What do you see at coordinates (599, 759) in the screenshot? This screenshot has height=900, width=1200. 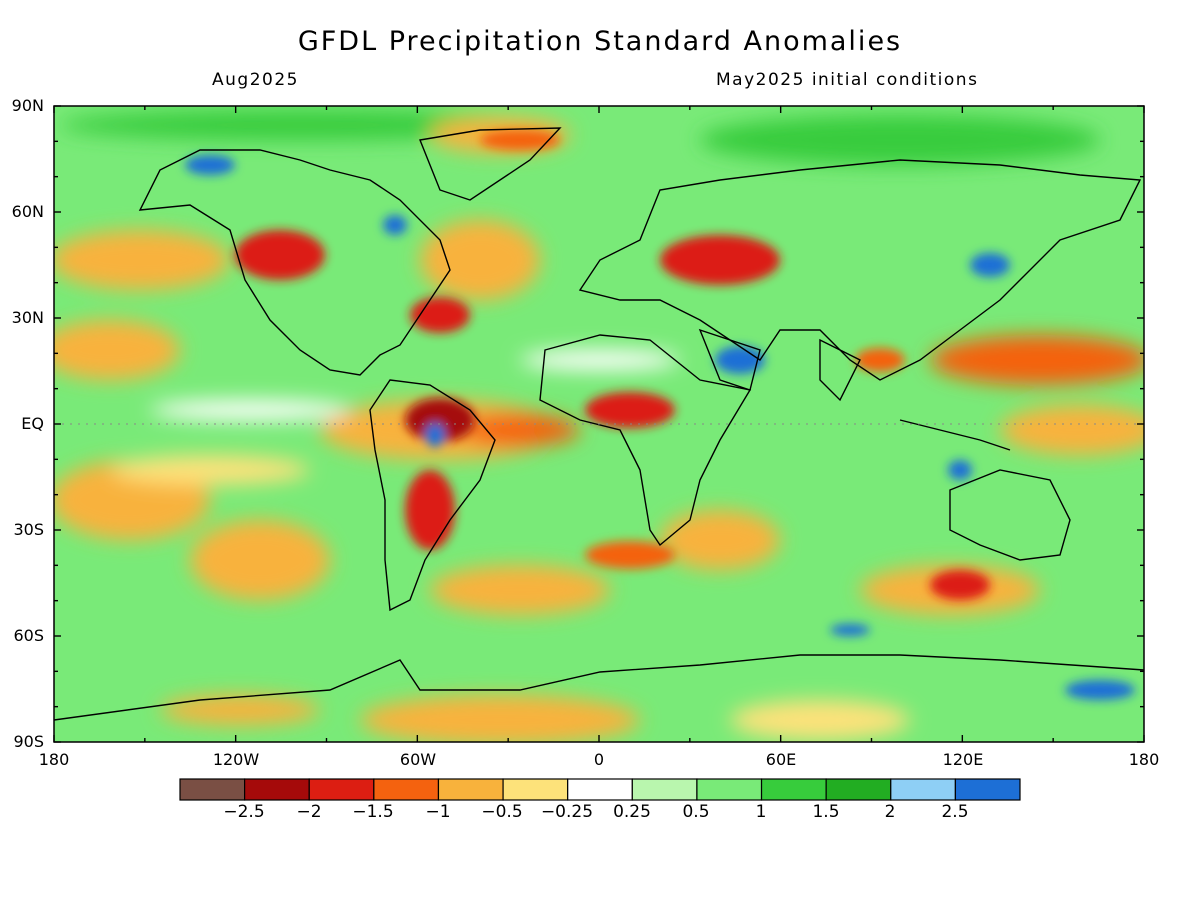 I see `x-tick-label: 0` at bounding box center [599, 759].